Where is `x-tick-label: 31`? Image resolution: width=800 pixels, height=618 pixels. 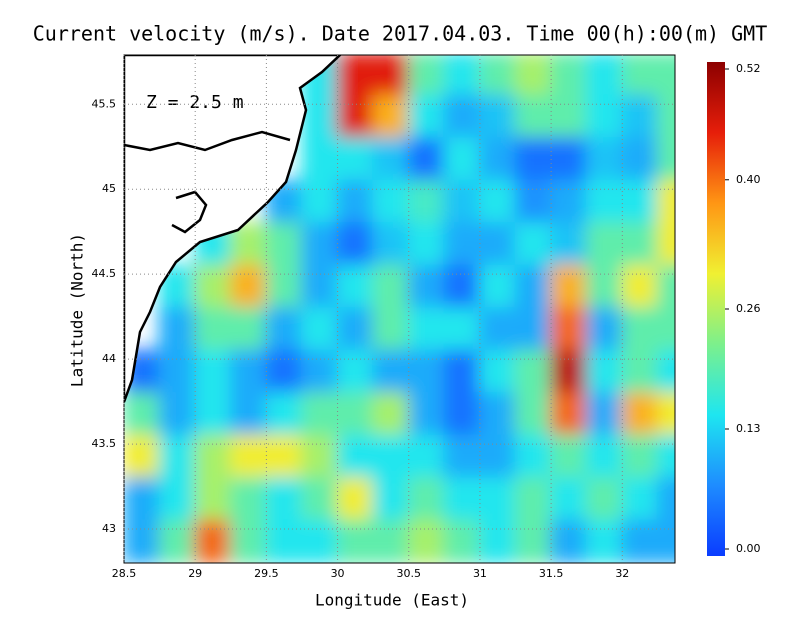
x-tick-label: 31 is located at coordinates (480, 573).